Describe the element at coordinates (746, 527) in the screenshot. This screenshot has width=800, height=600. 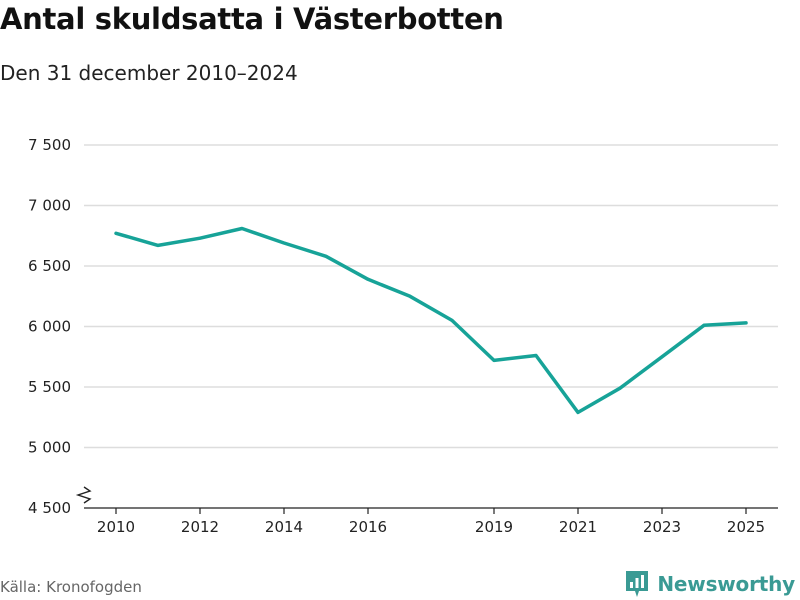
I see `x-tick-label: 2025` at that location.